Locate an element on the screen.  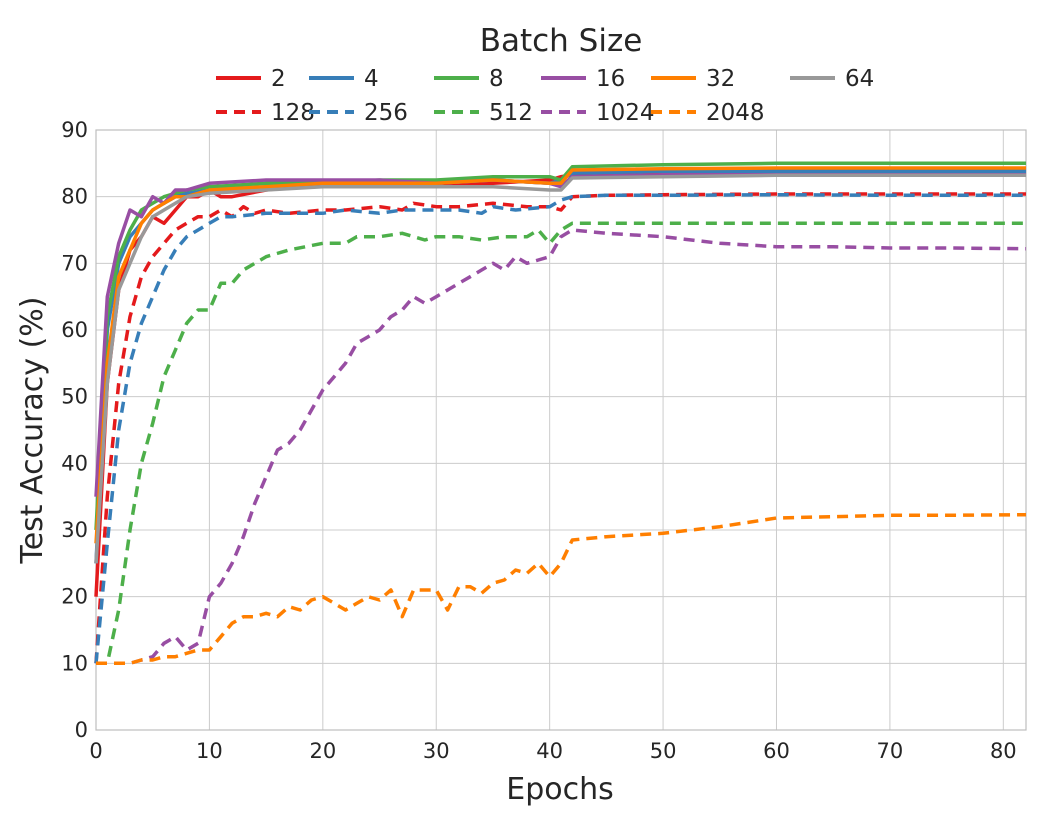
x-axis-label: Epochs is located at coordinates (560, 789).